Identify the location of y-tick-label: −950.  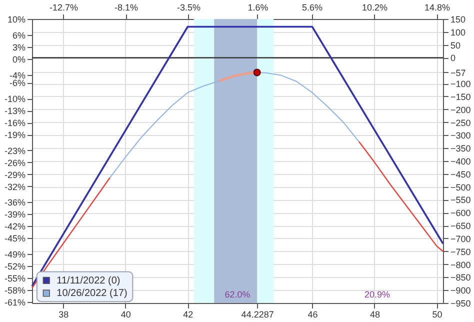
(460, 303).